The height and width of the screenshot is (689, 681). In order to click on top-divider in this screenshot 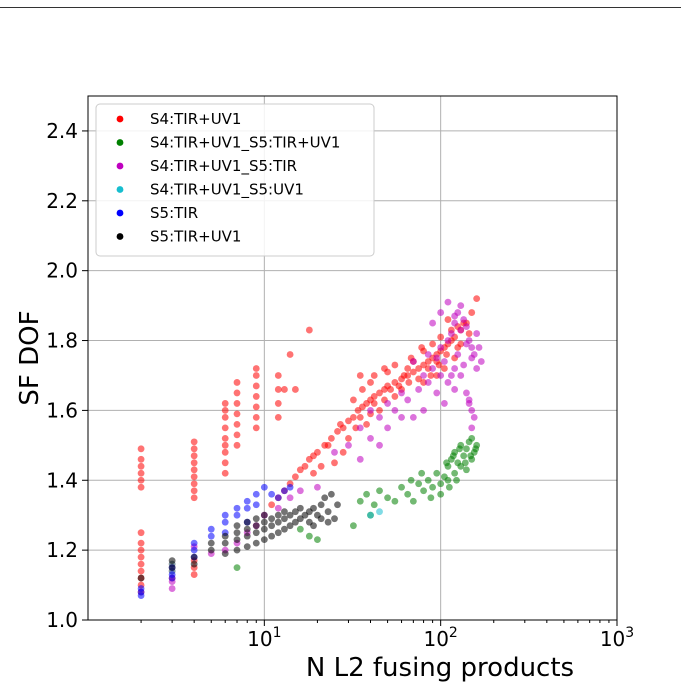, I will do `click(340, 7)`.